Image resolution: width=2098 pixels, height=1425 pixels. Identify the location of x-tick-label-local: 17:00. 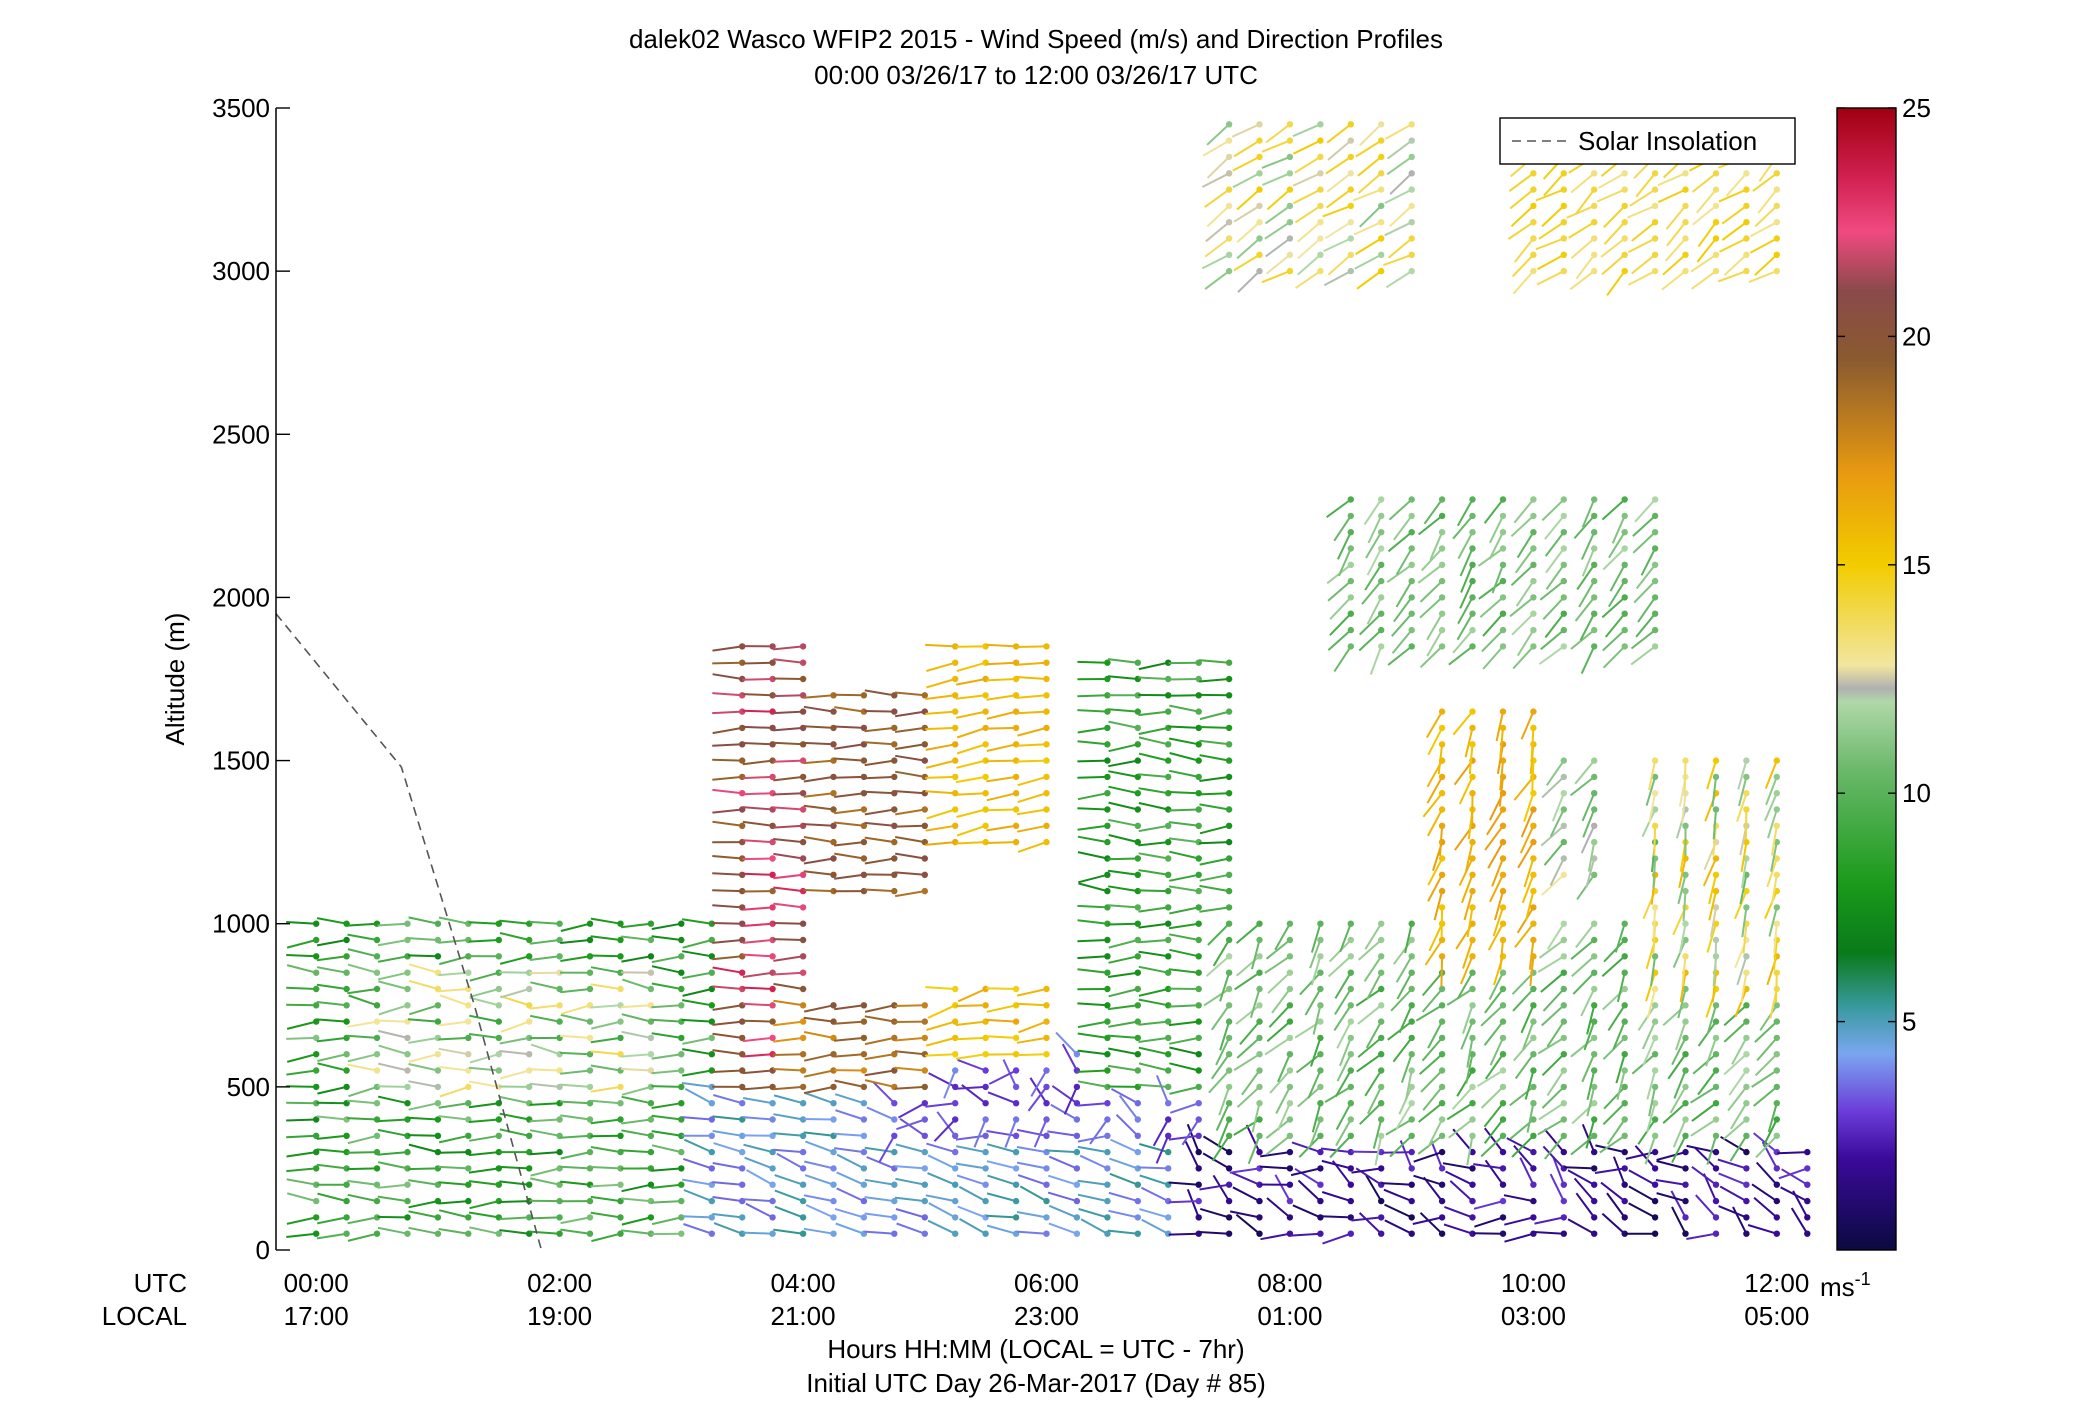
(316, 1316).